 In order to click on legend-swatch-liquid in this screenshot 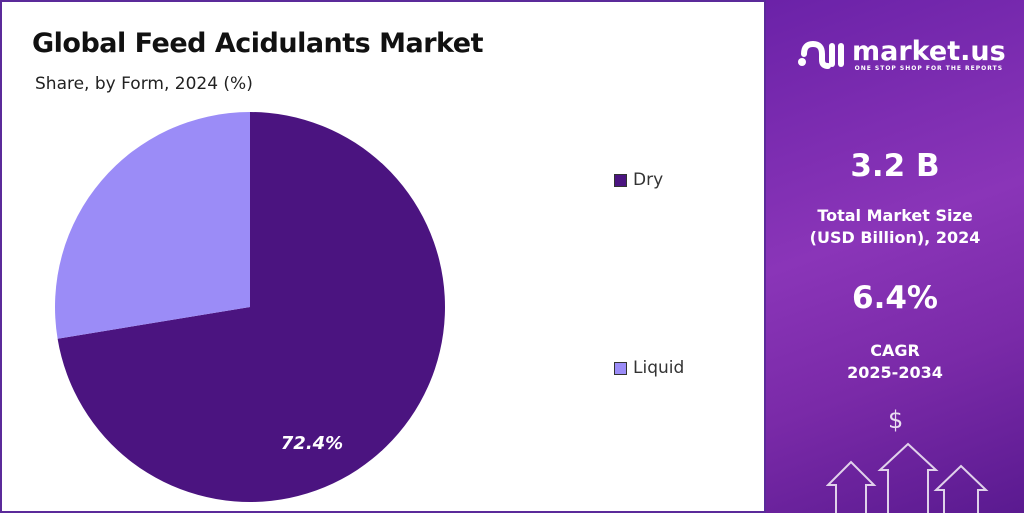, I will do `click(620, 368)`.